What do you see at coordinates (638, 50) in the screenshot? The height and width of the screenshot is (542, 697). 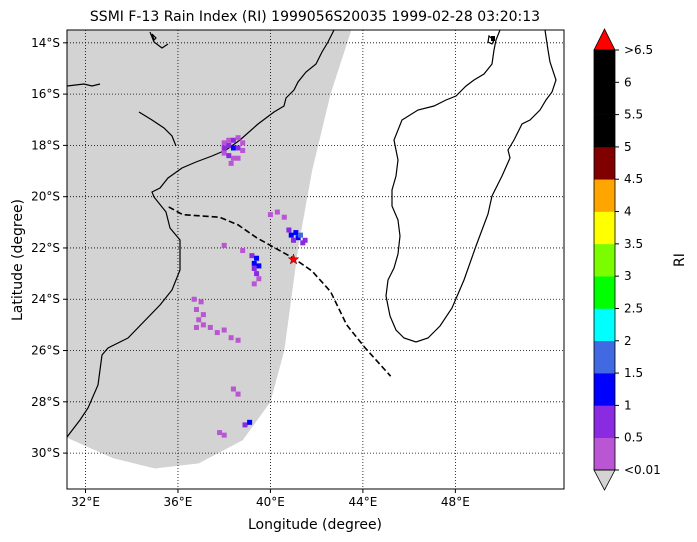 I see `colorbar-tick-label: >6.5` at bounding box center [638, 50].